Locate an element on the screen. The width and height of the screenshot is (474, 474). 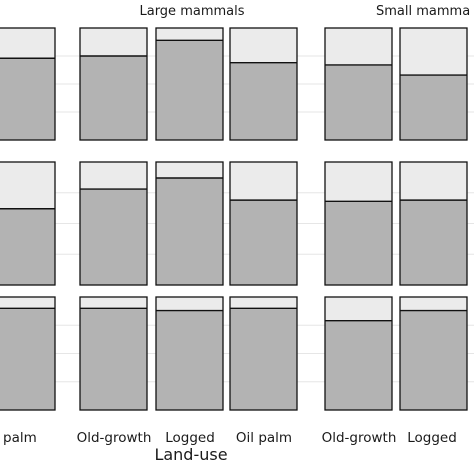
bar-outline-r1-p2-c0 is located at coordinates (358, 84).